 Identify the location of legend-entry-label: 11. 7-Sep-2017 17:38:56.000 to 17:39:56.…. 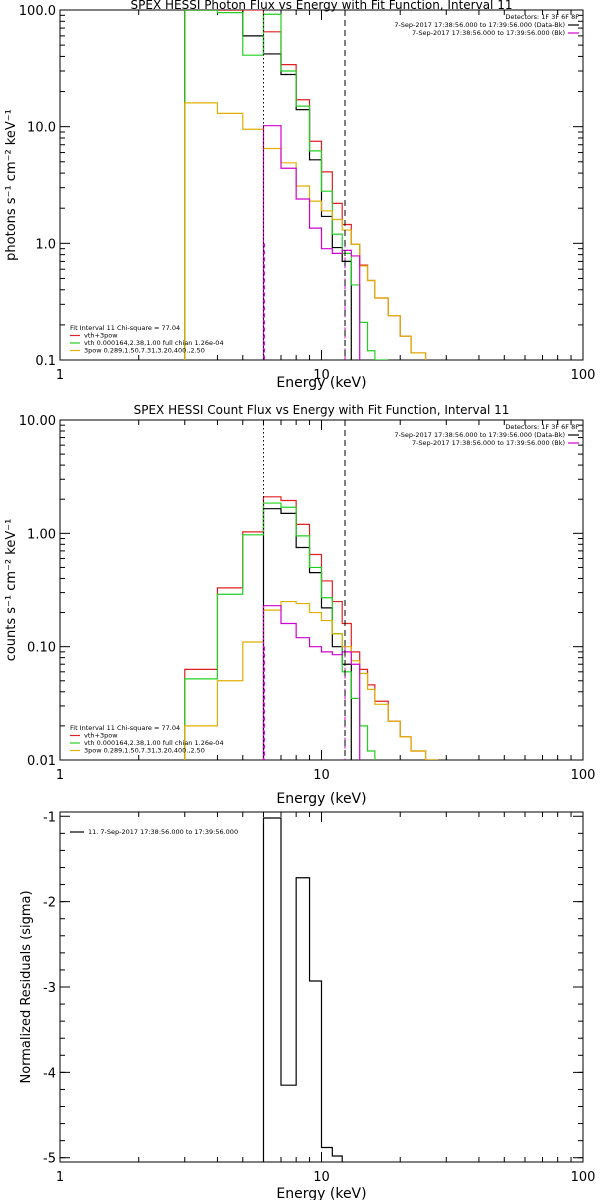
(163, 832).